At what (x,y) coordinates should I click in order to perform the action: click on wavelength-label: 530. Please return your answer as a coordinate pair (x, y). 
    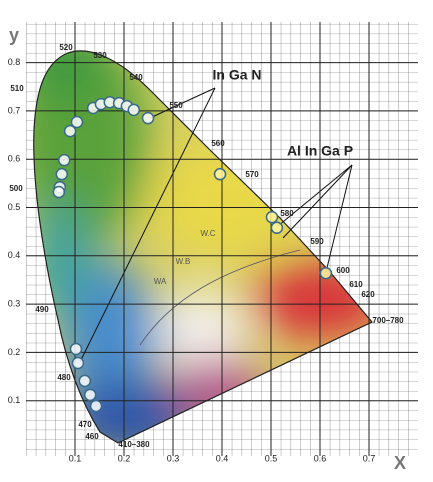
    Looking at the image, I should click on (100, 55).